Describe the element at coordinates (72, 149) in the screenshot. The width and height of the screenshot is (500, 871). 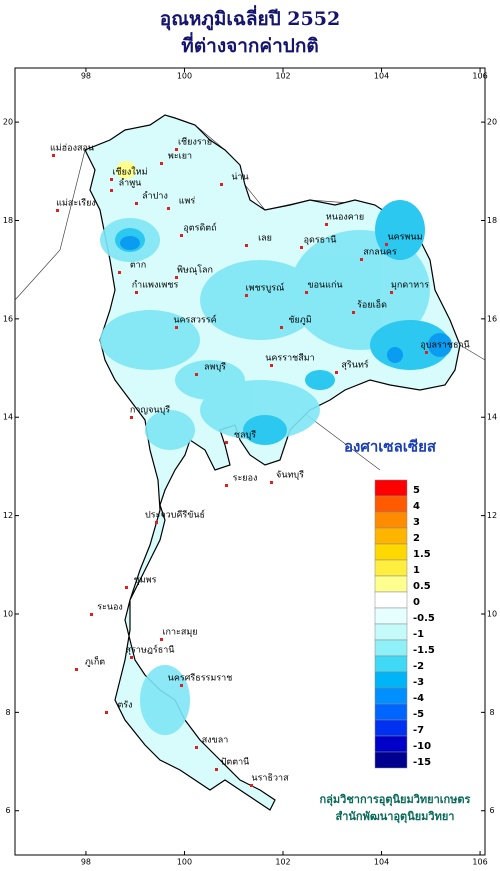
I see `place-label: แม่ฮ่องสอน` at that location.